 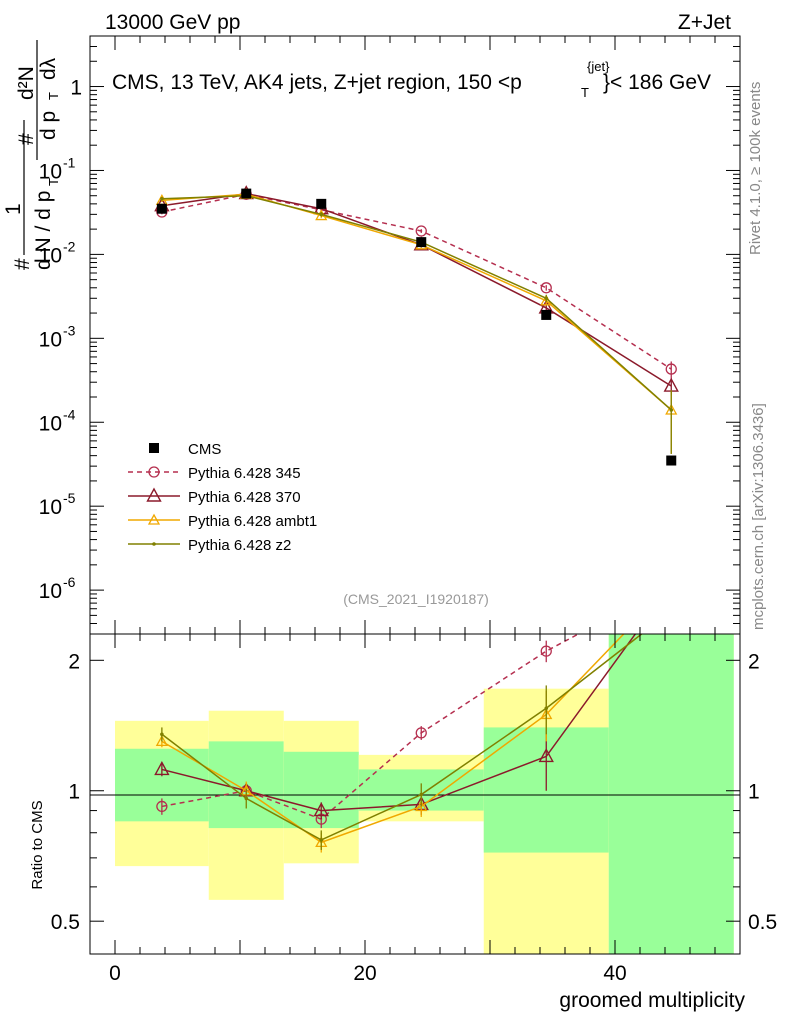 What do you see at coordinates (762, 922) in the screenshot?
I see `ratio-ytick-label-right: 0.5` at bounding box center [762, 922].